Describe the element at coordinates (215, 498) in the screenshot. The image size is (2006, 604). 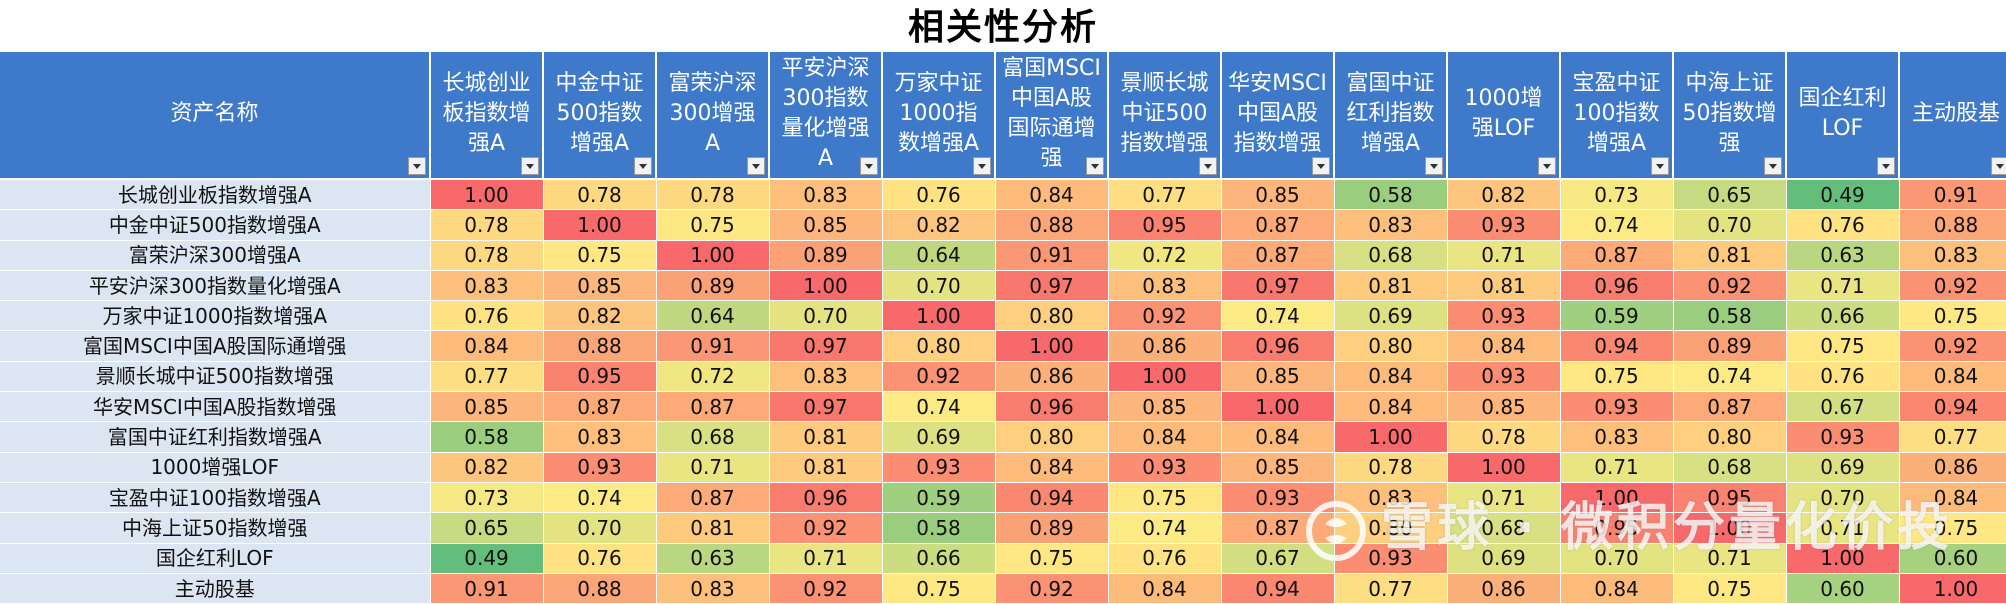
I see `row-asset-name: 宝盈中证100指数增强A` at that location.